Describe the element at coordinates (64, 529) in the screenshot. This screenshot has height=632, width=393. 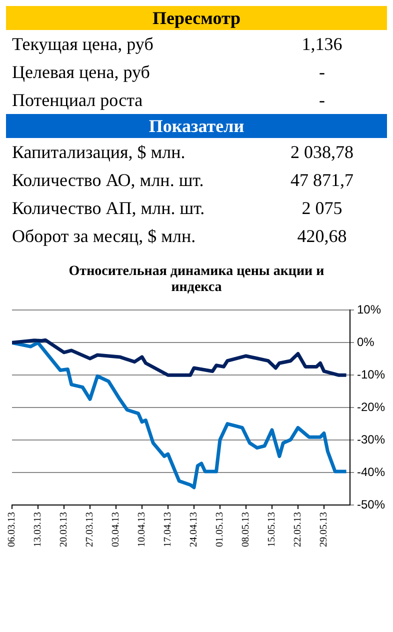
I see `x-tick-label: 20.03.13` at that location.